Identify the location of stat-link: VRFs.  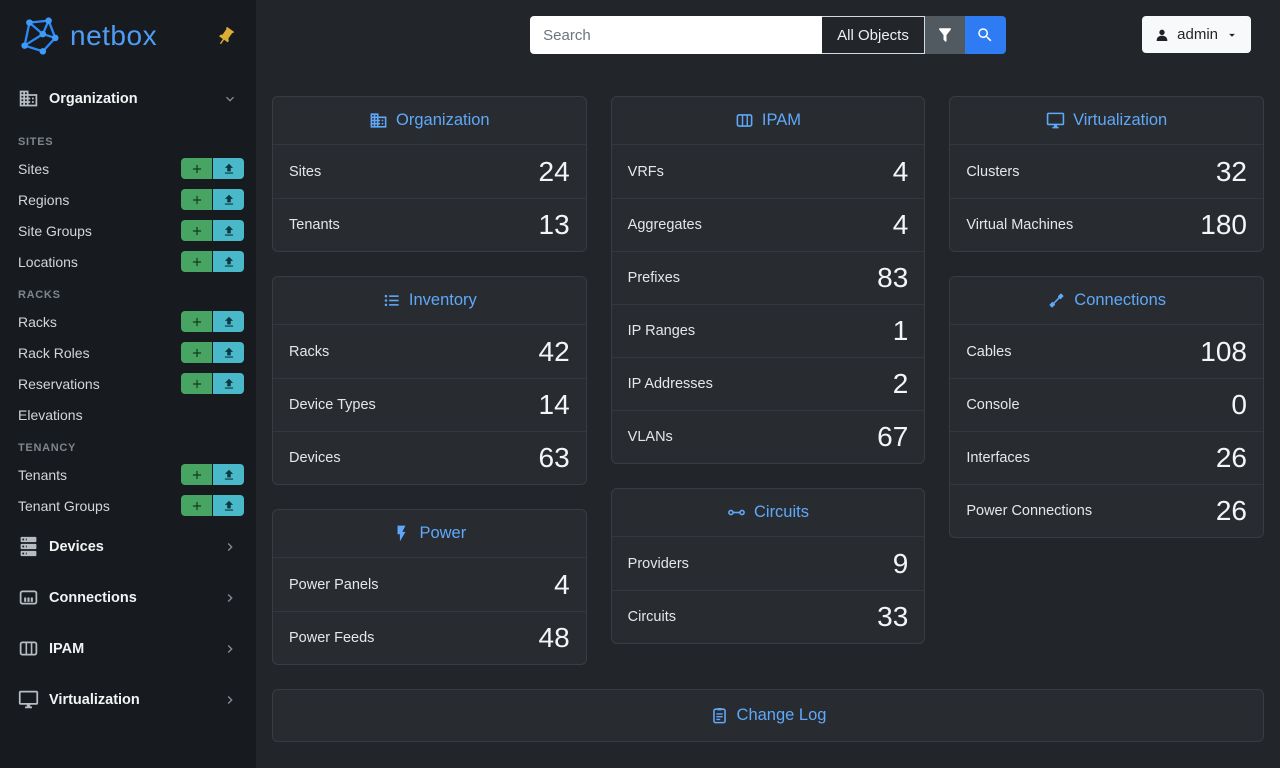
(645, 171).